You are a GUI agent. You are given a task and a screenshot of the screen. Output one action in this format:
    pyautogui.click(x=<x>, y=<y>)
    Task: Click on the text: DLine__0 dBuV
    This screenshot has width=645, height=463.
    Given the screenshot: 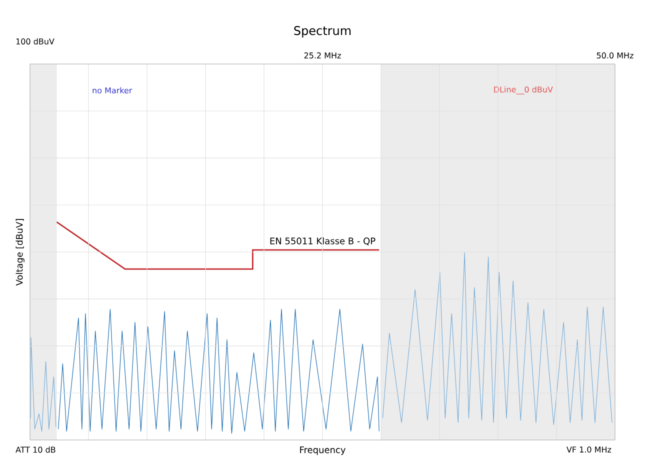 What is the action you would take?
    pyautogui.click(x=523, y=90)
    